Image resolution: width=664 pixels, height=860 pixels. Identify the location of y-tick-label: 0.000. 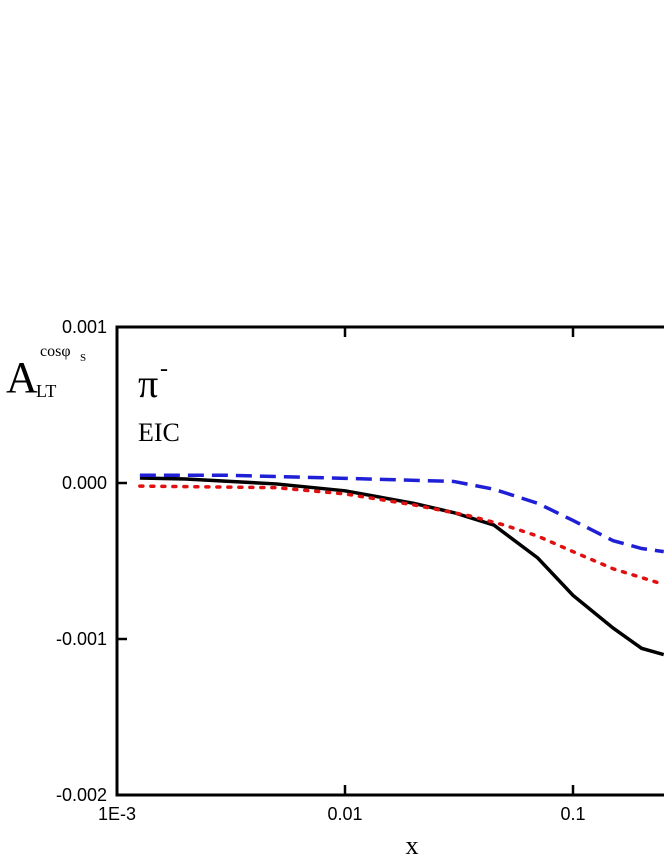
(84, 483).